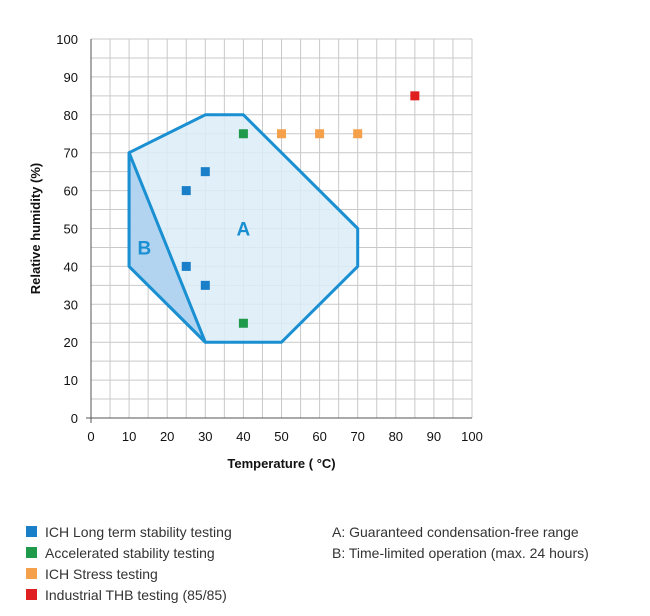 This screenshot has height=616, width=650. I want to click on x-tick-label: 40, so click(243, 436).